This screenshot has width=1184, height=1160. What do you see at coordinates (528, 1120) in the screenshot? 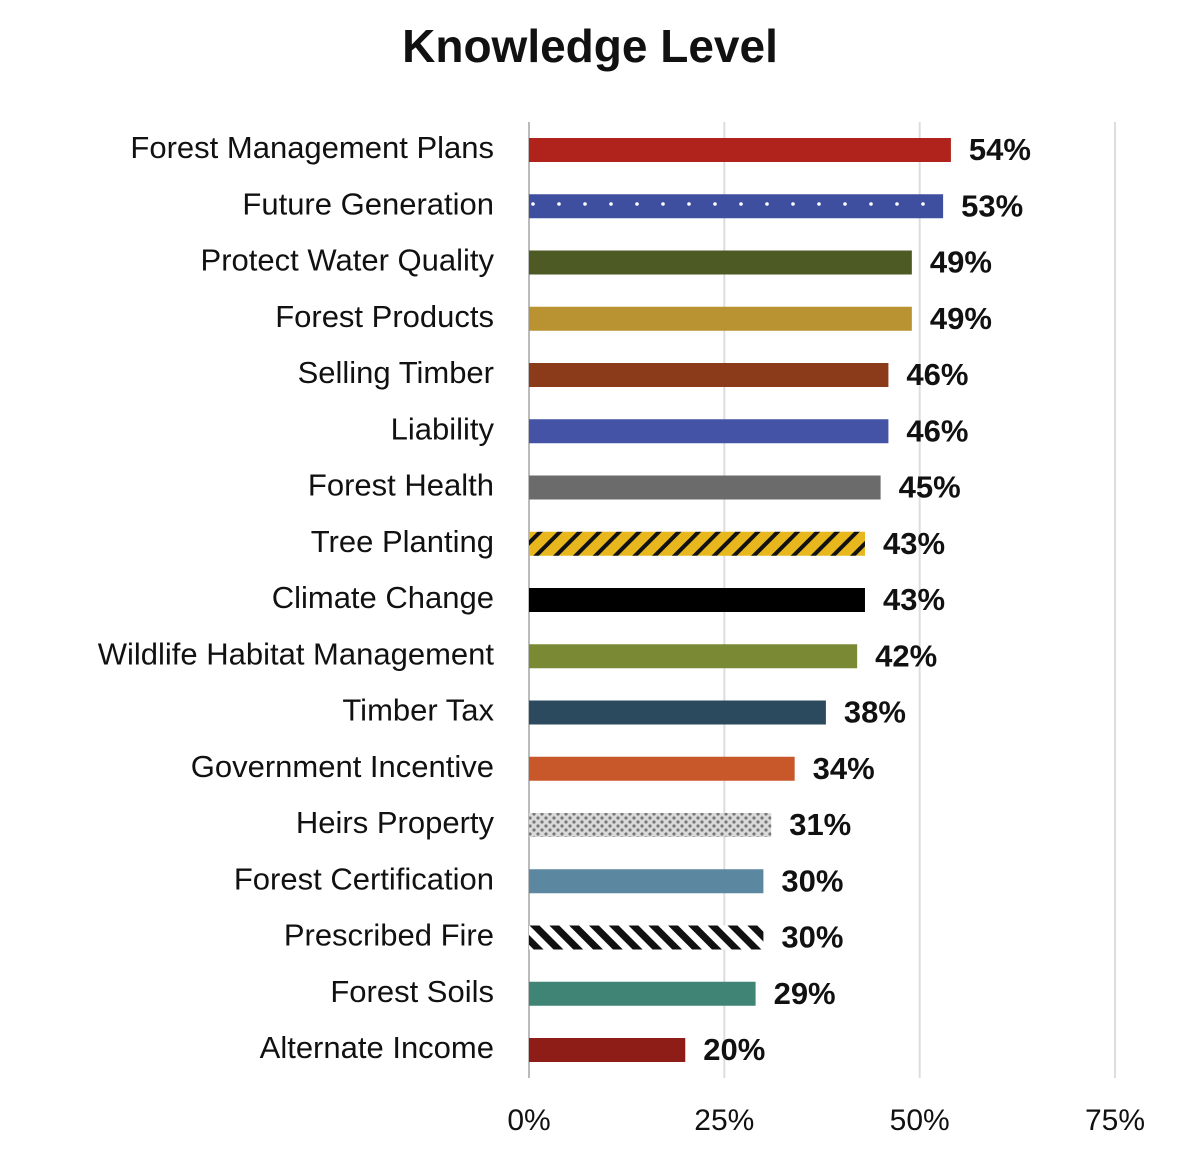
I see `x-tick-label: 0%` at bounding box center [528, 1120].